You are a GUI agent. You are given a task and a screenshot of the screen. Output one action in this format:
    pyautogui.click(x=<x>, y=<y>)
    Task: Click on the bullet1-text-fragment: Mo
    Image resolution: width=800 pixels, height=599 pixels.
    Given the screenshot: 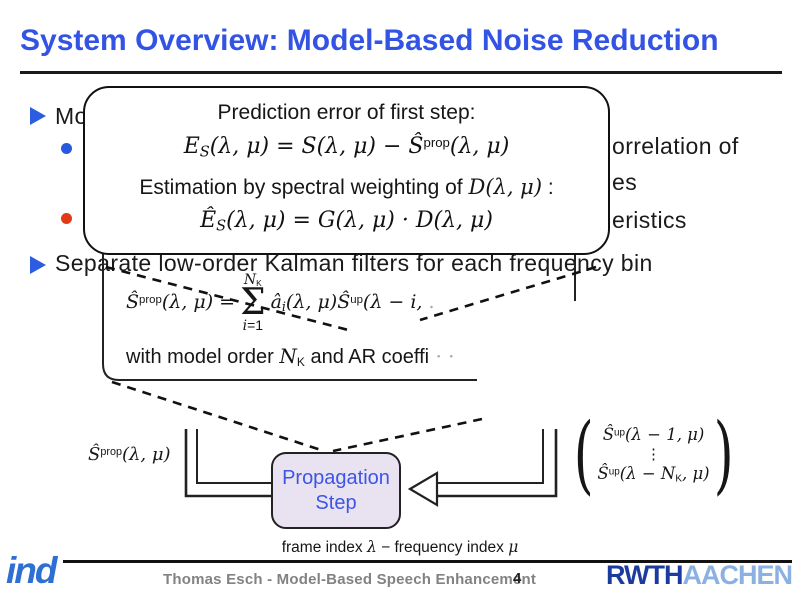 What is the action you would take?
    pyautogui.click(x=71, y=116)
    